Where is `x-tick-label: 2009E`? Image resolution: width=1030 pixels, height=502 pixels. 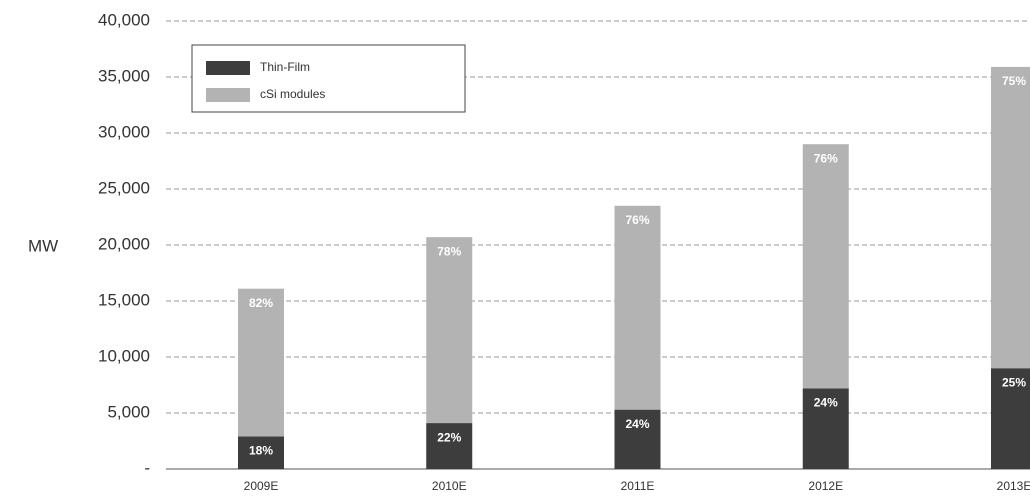
x-tick-label: 2009E is located at coordinates (261, 486).